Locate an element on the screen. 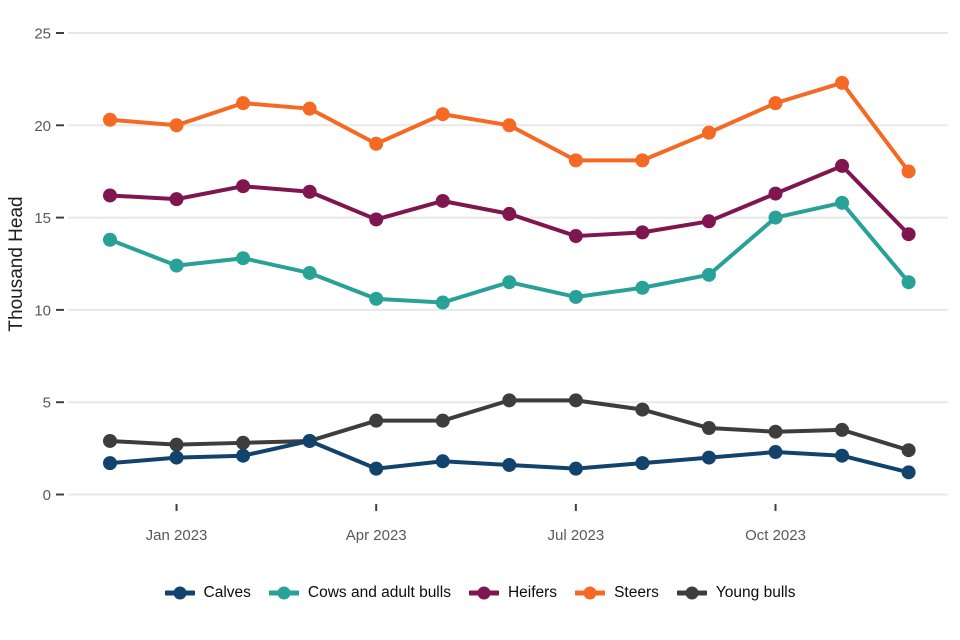  y-tick-label: 5 is located at coordinates (47, 403).